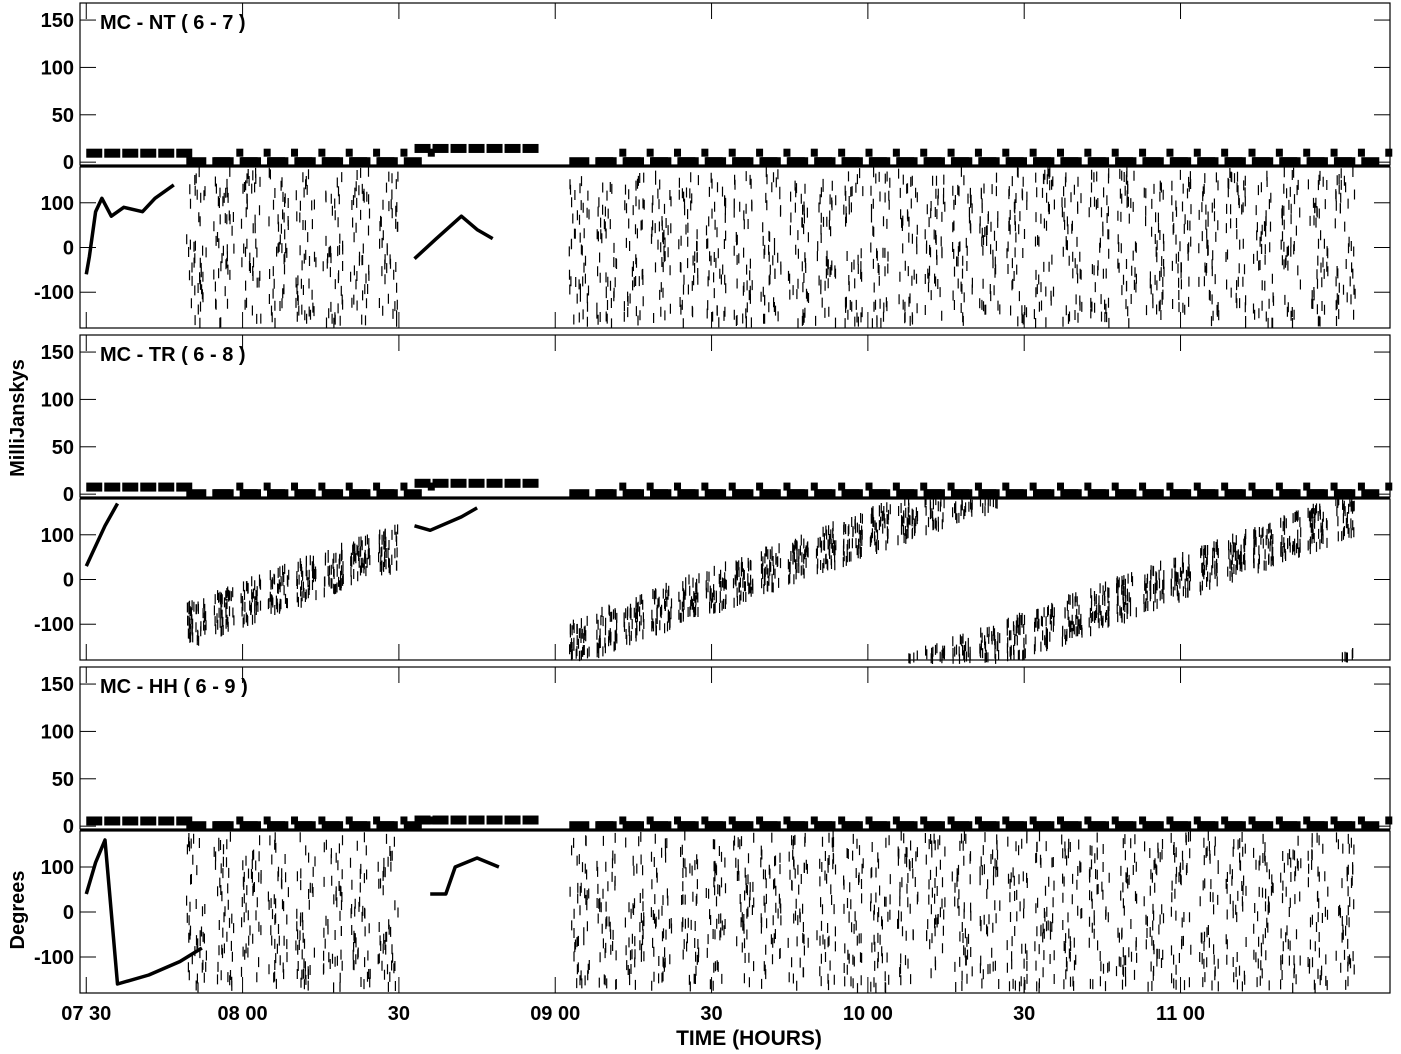 This screenshot has width=1401, height=1054. What do you see at coordinates (18, 418) in the screenshot?
I see `y-axis-label-amplitude: MilliJanskys` at bounding box center [18, 418].